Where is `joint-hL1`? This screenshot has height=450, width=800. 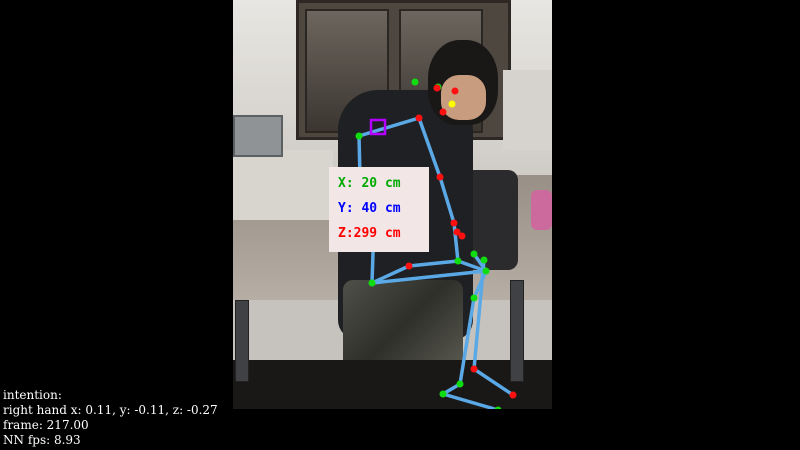
joint-hL1 is located at coordinates (474, 254).